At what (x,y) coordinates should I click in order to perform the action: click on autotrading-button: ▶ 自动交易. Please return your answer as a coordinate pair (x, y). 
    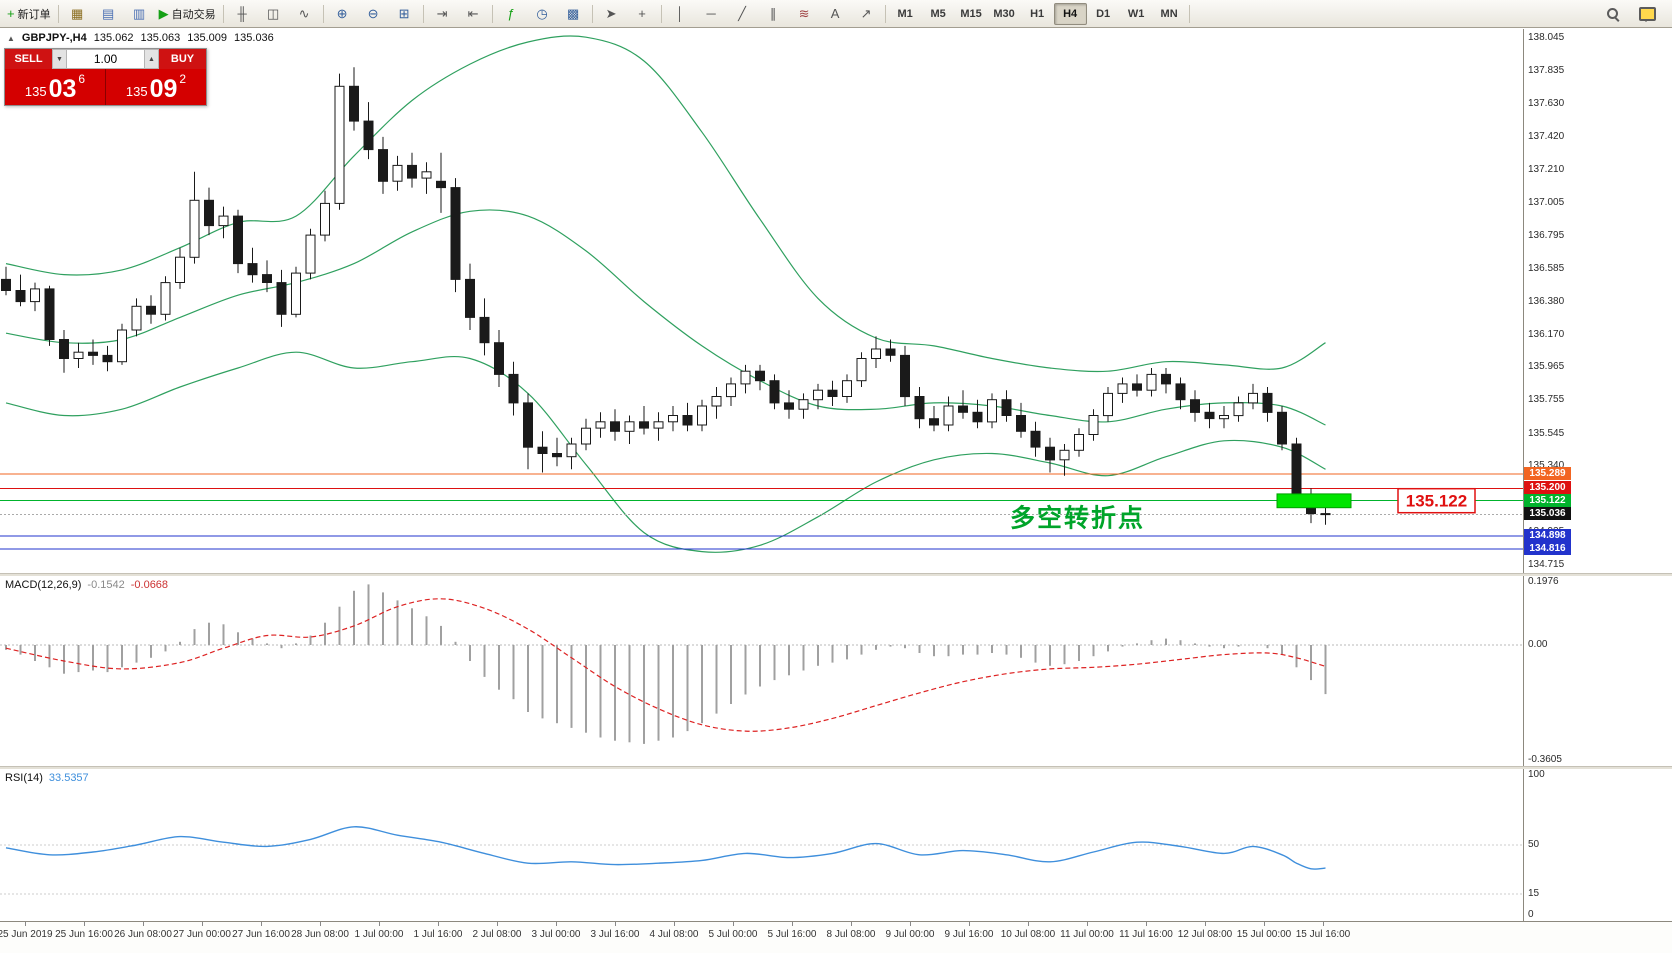
    Looking at the image, I should click on (187, 14).